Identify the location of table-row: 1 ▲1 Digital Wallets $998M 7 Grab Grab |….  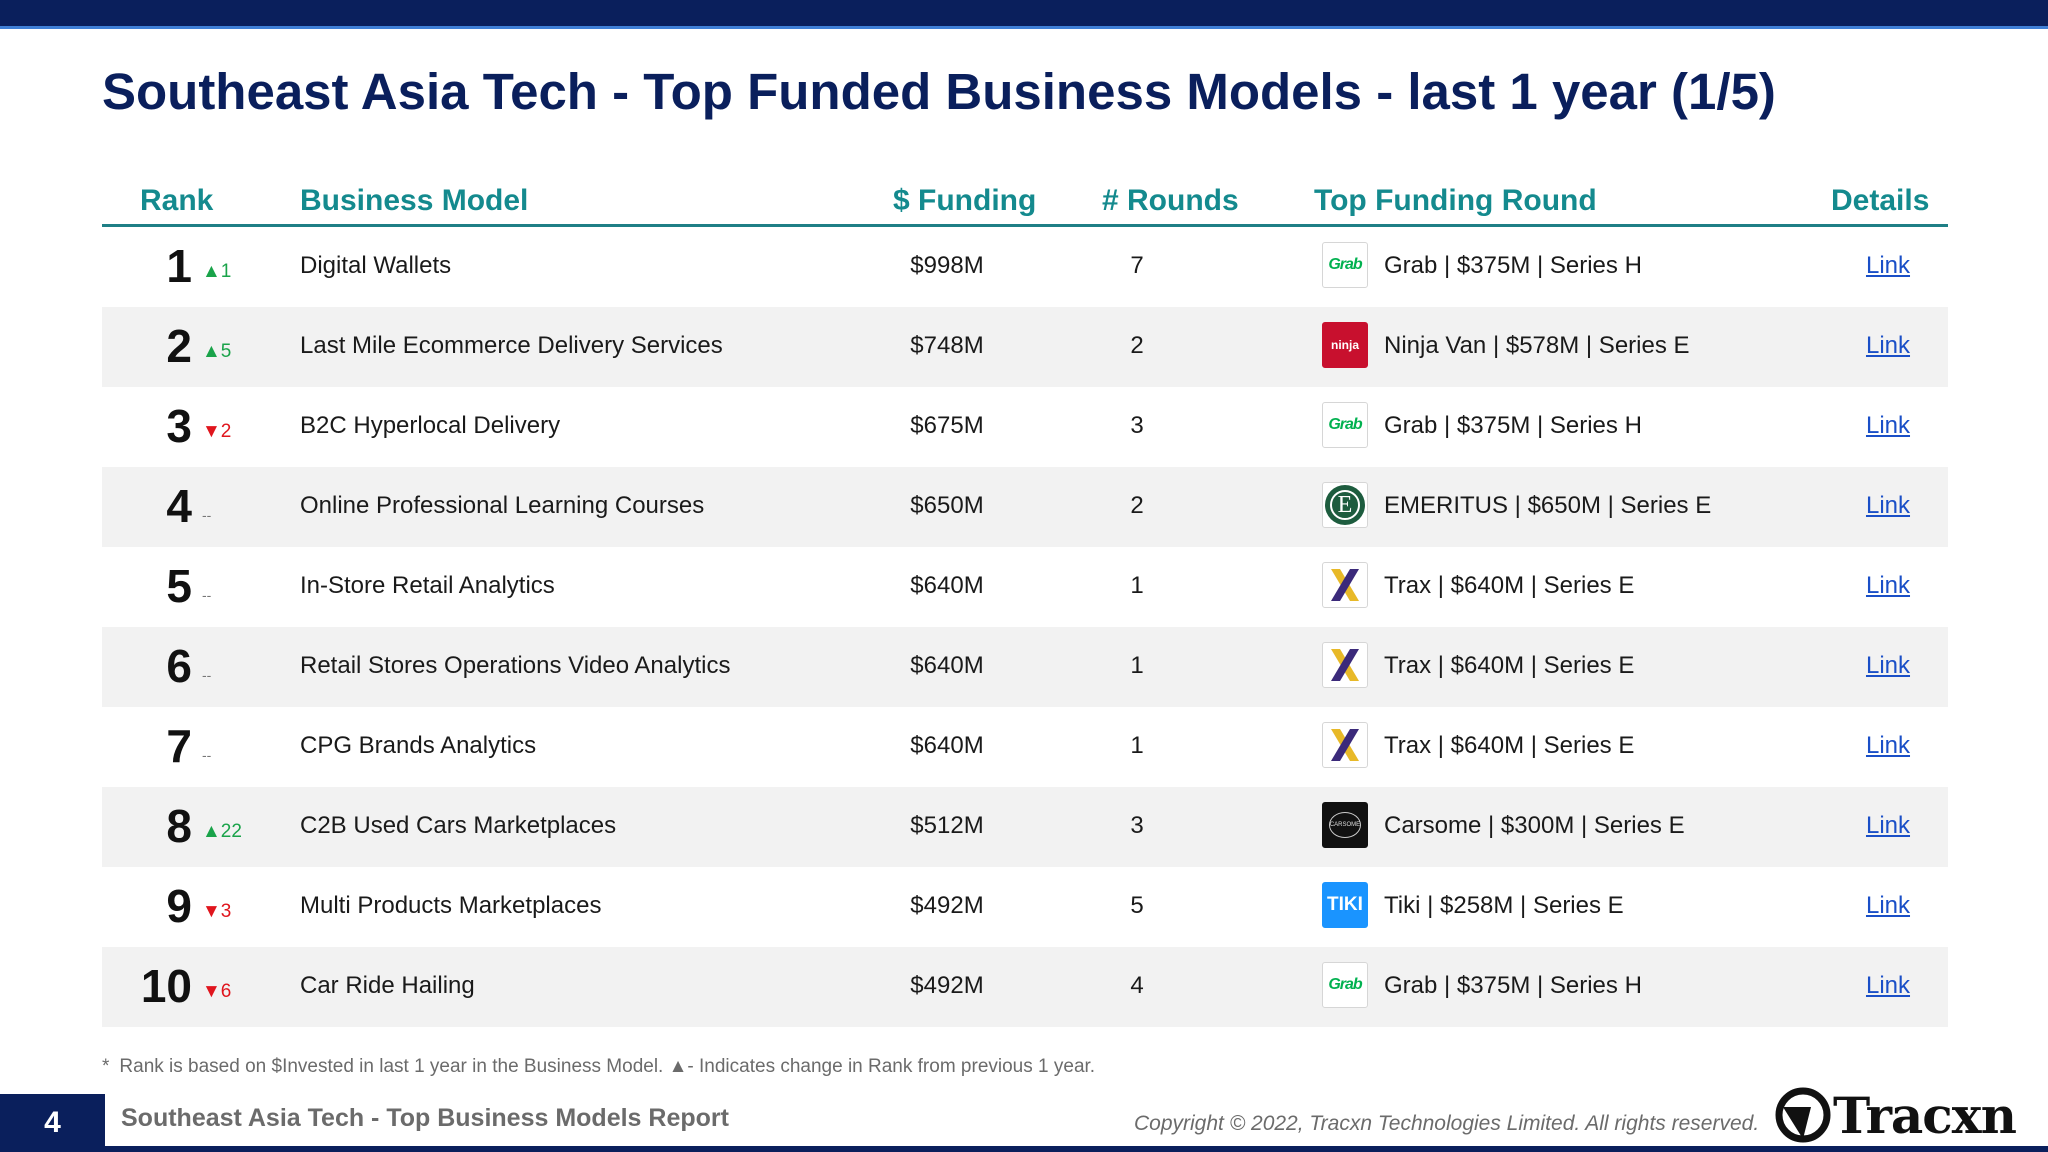
(1025, 267).